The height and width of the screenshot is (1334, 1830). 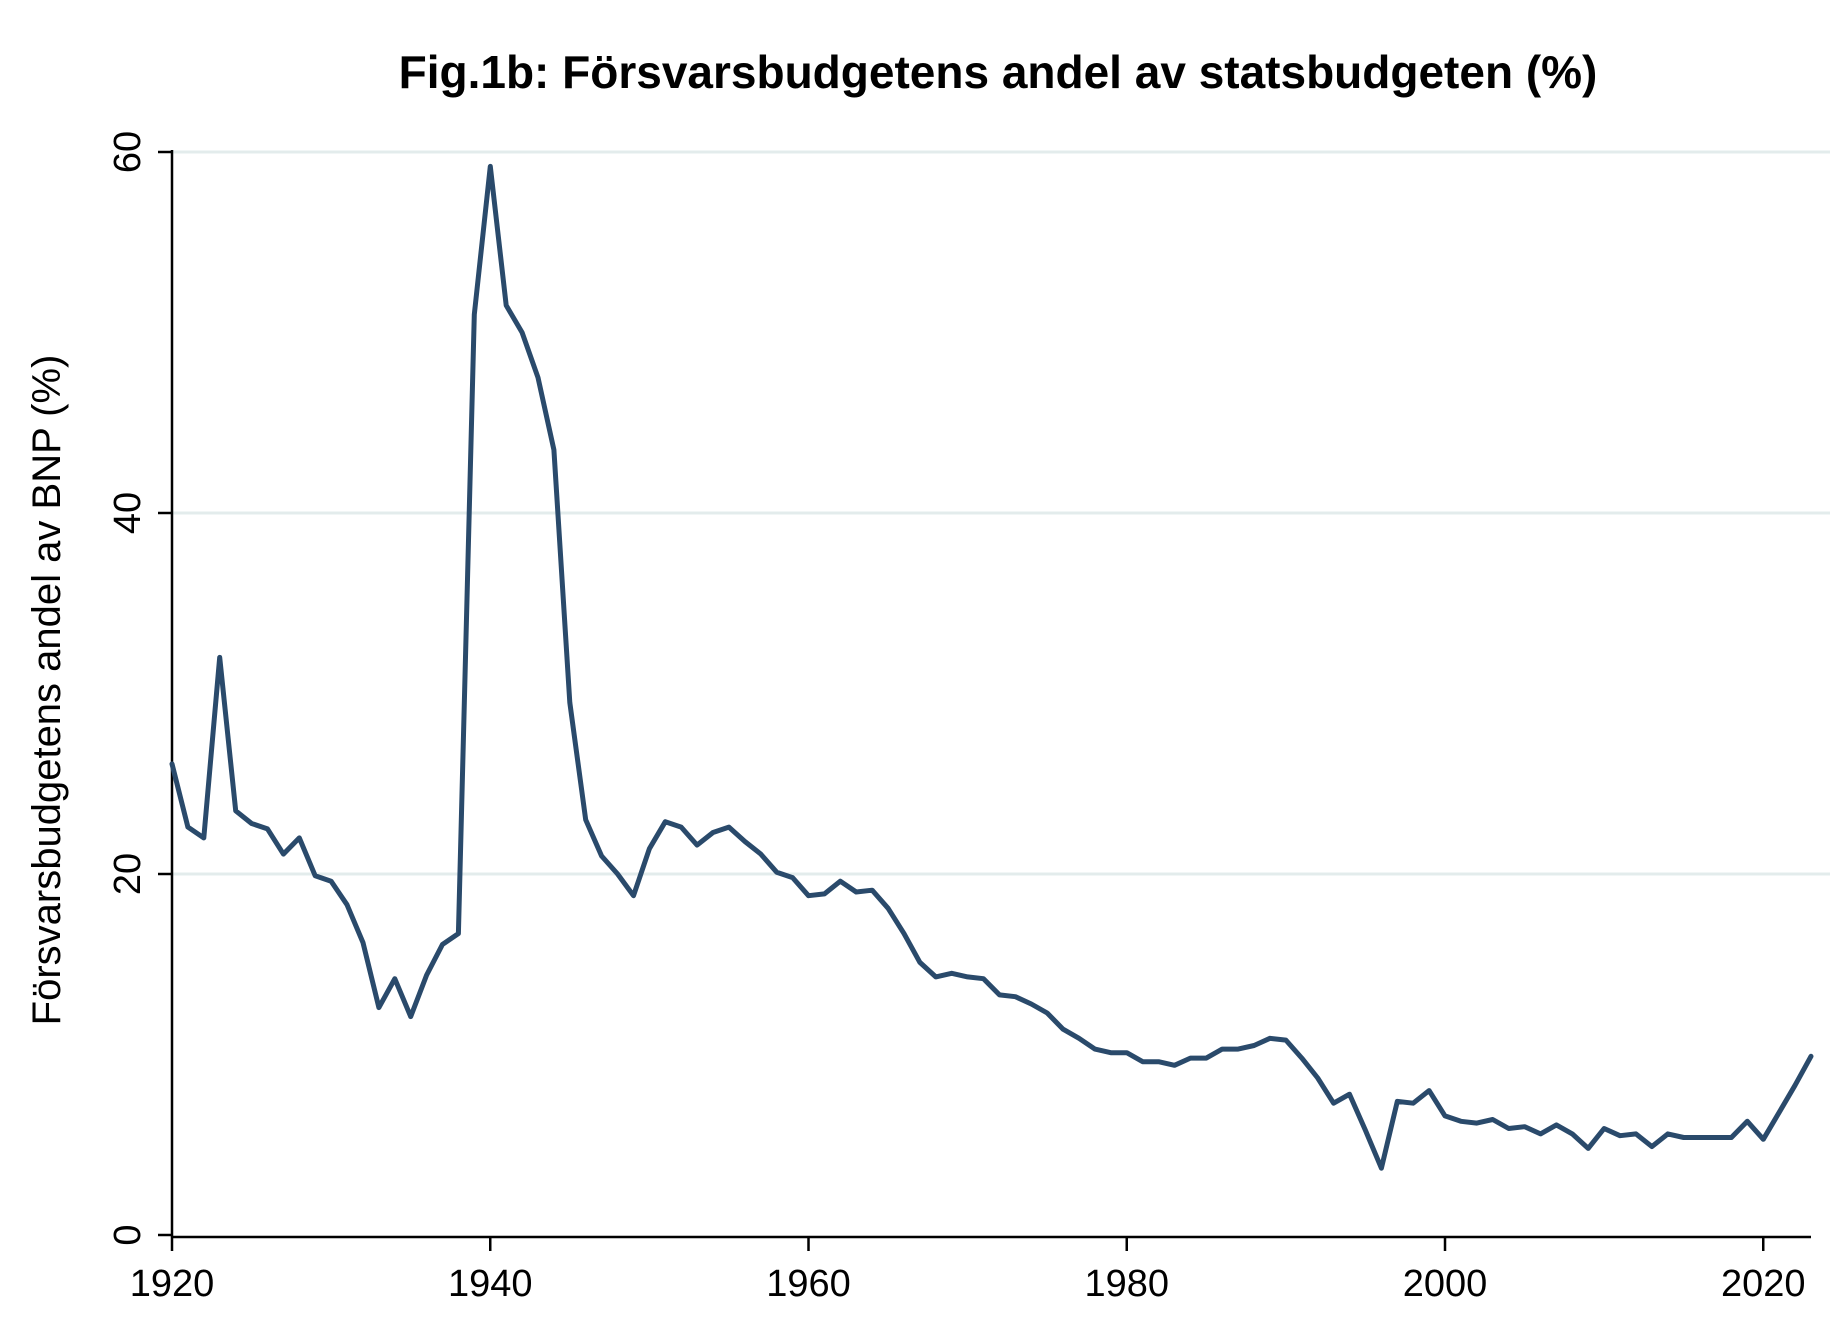 I want to click on y-tick-label: 20, so click(x=128, y=874).